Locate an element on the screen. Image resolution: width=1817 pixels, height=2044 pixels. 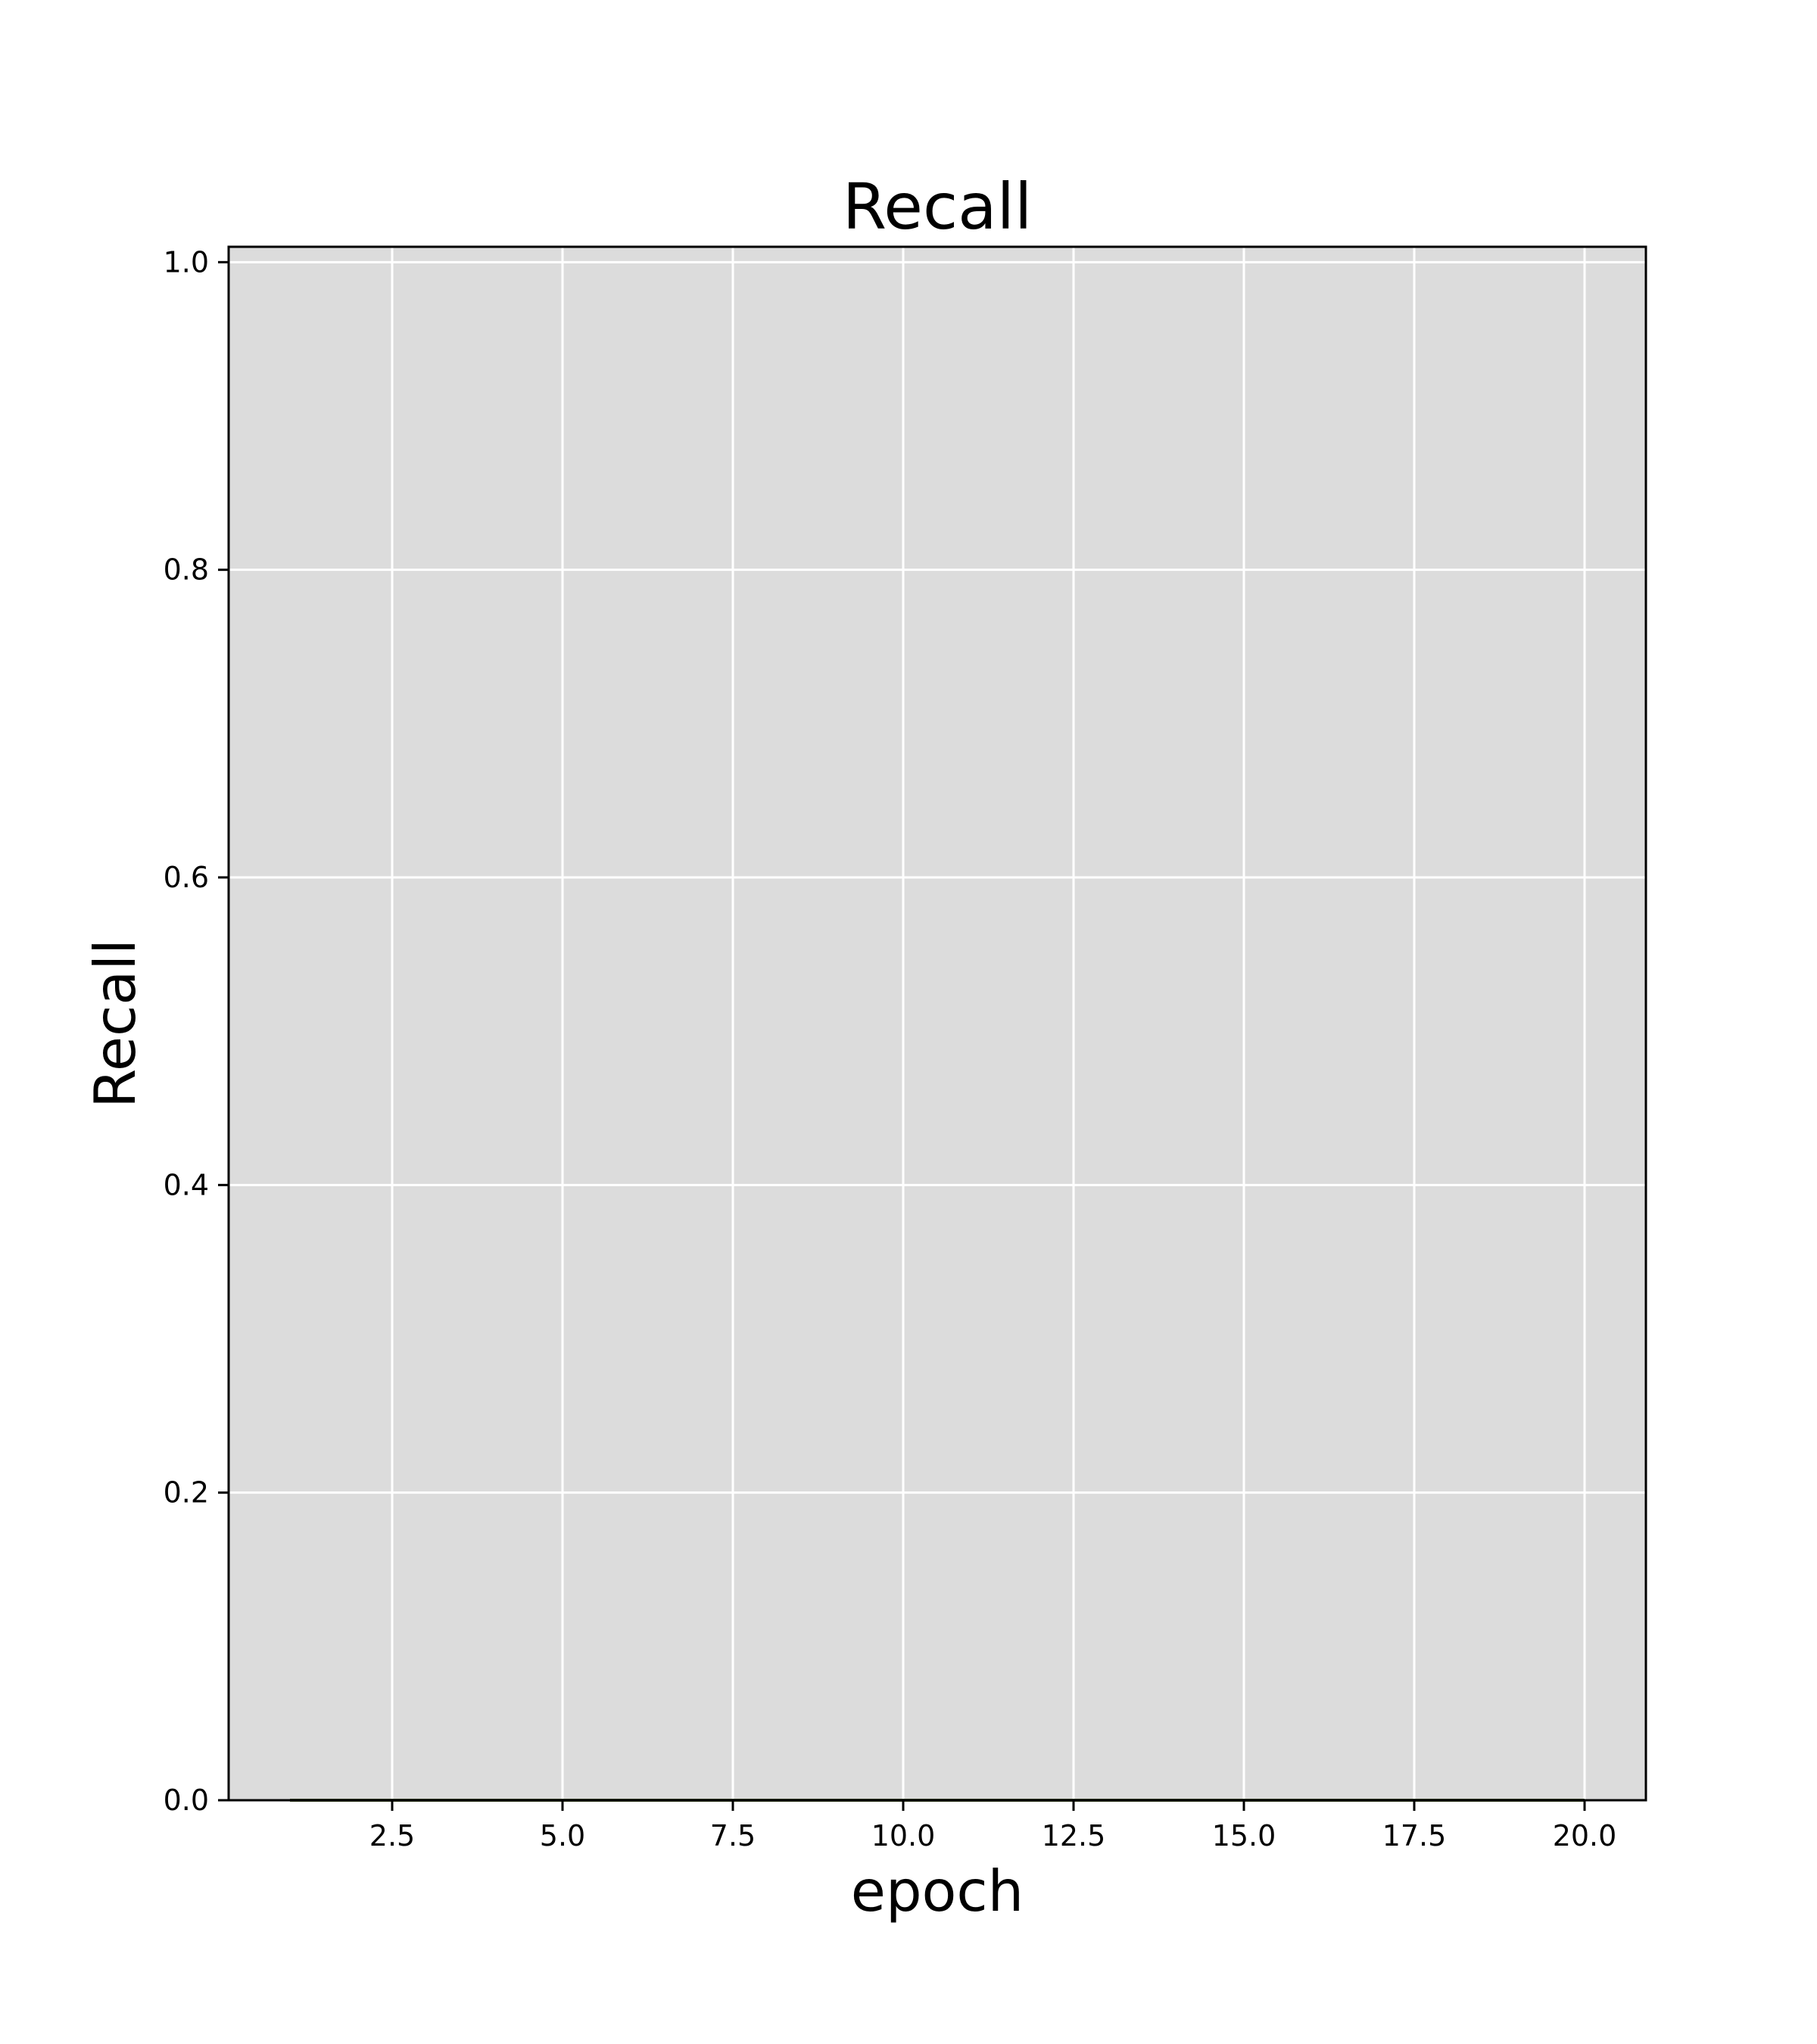
y-tick-label: 0.0 is located at coordinates (186, 1800).